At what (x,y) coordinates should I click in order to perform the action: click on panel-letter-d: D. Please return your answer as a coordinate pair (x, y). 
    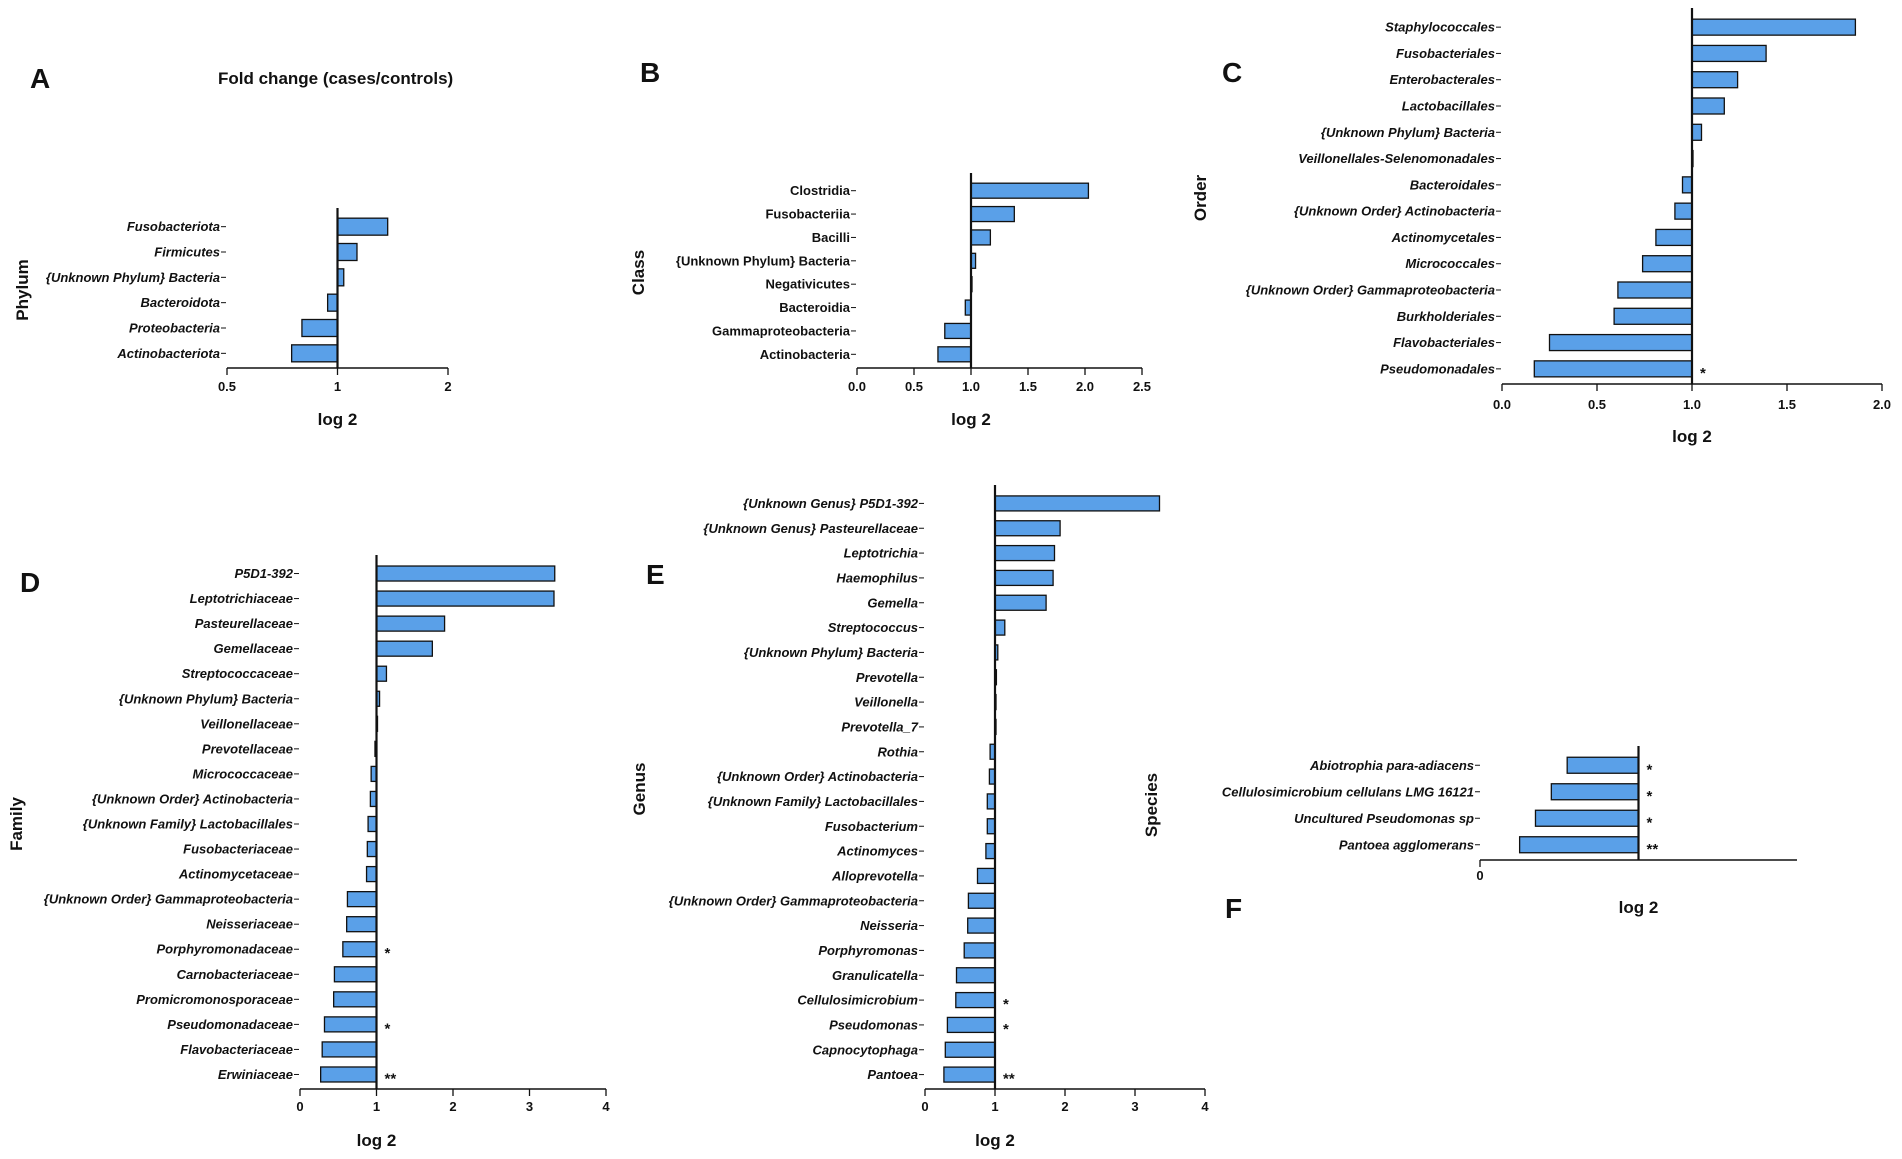
    Looking at the image, I should click on (30, 582).